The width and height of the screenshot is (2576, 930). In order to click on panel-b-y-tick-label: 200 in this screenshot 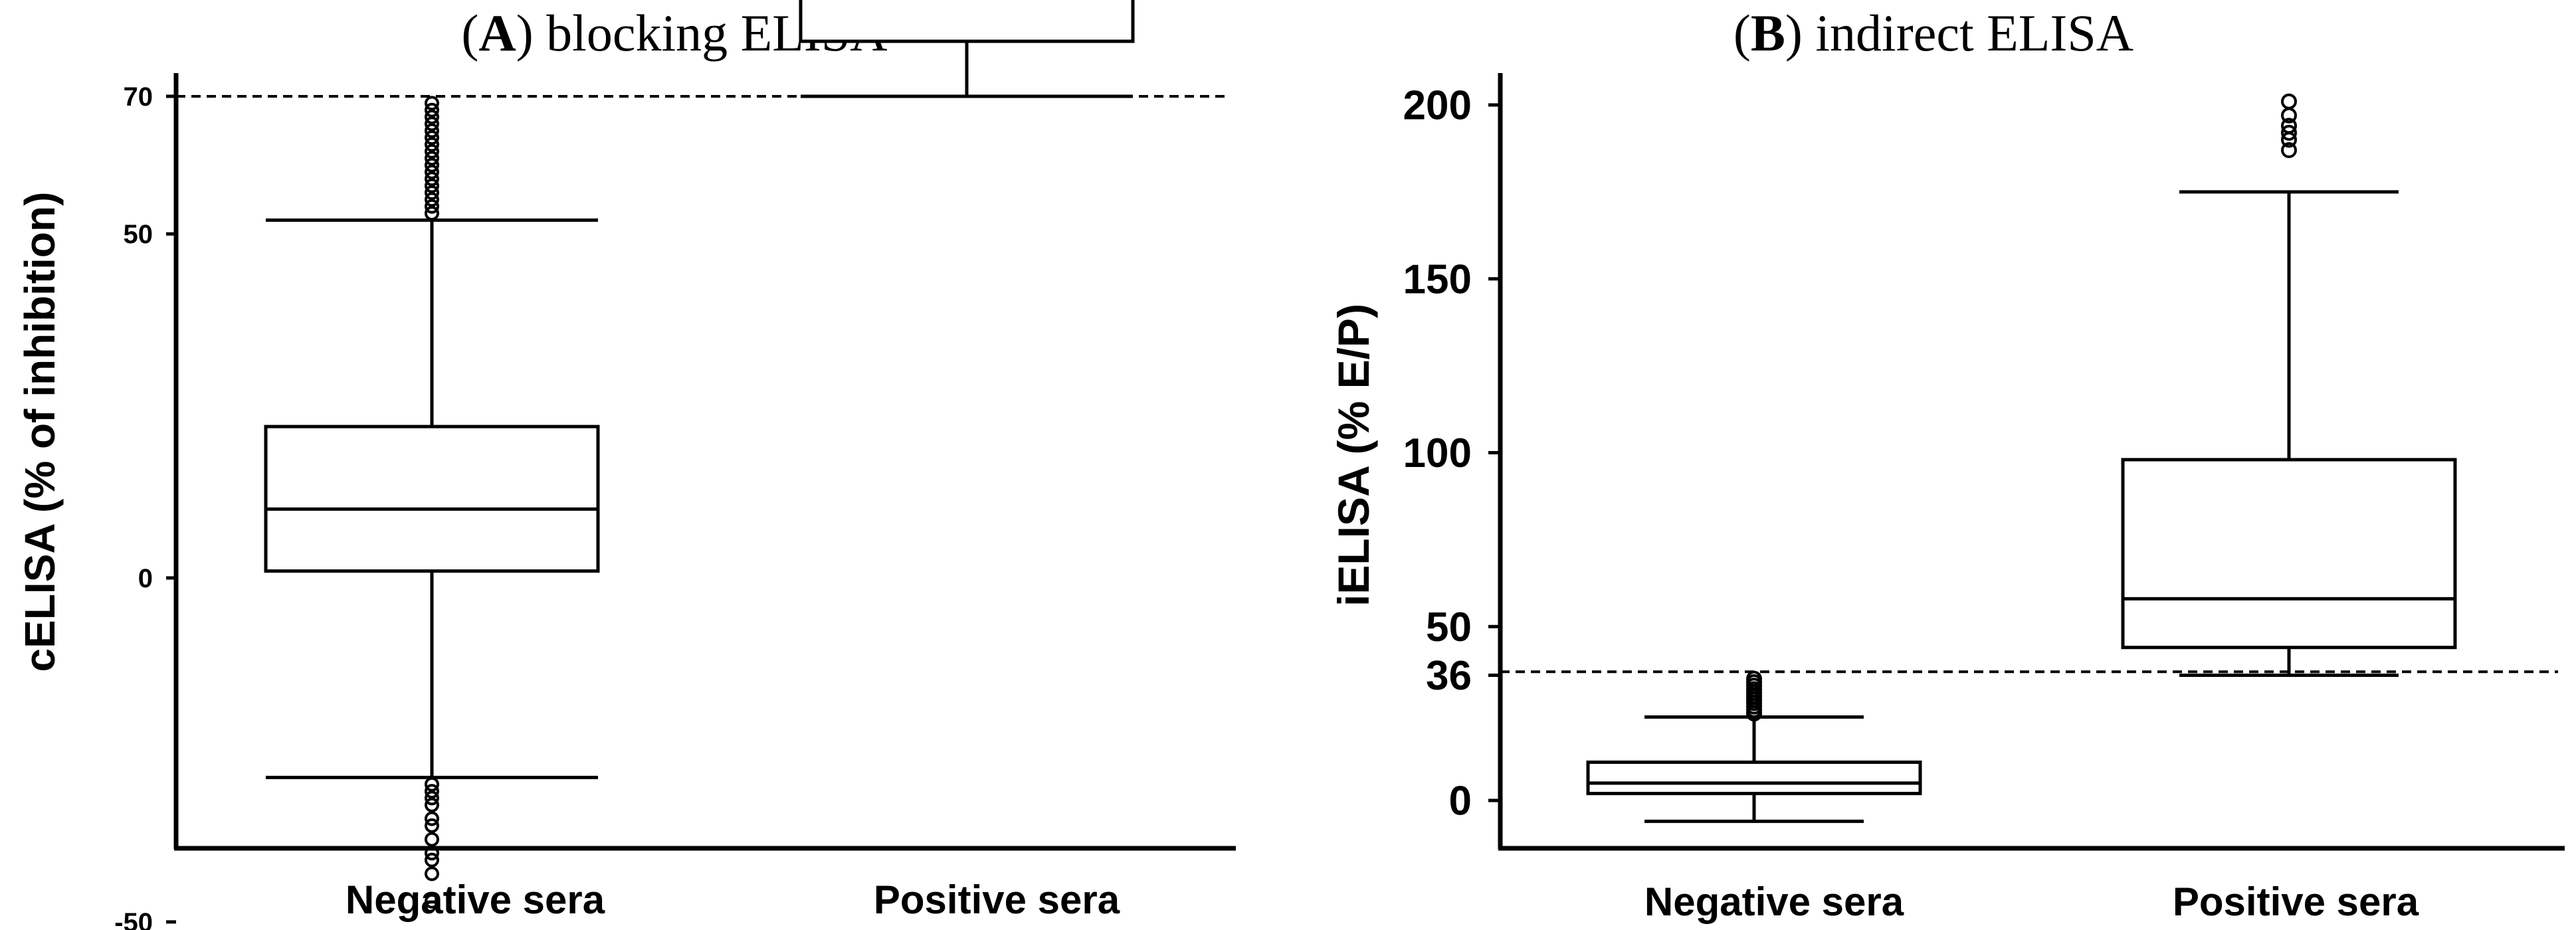, I will do `click(1437, 106)`.